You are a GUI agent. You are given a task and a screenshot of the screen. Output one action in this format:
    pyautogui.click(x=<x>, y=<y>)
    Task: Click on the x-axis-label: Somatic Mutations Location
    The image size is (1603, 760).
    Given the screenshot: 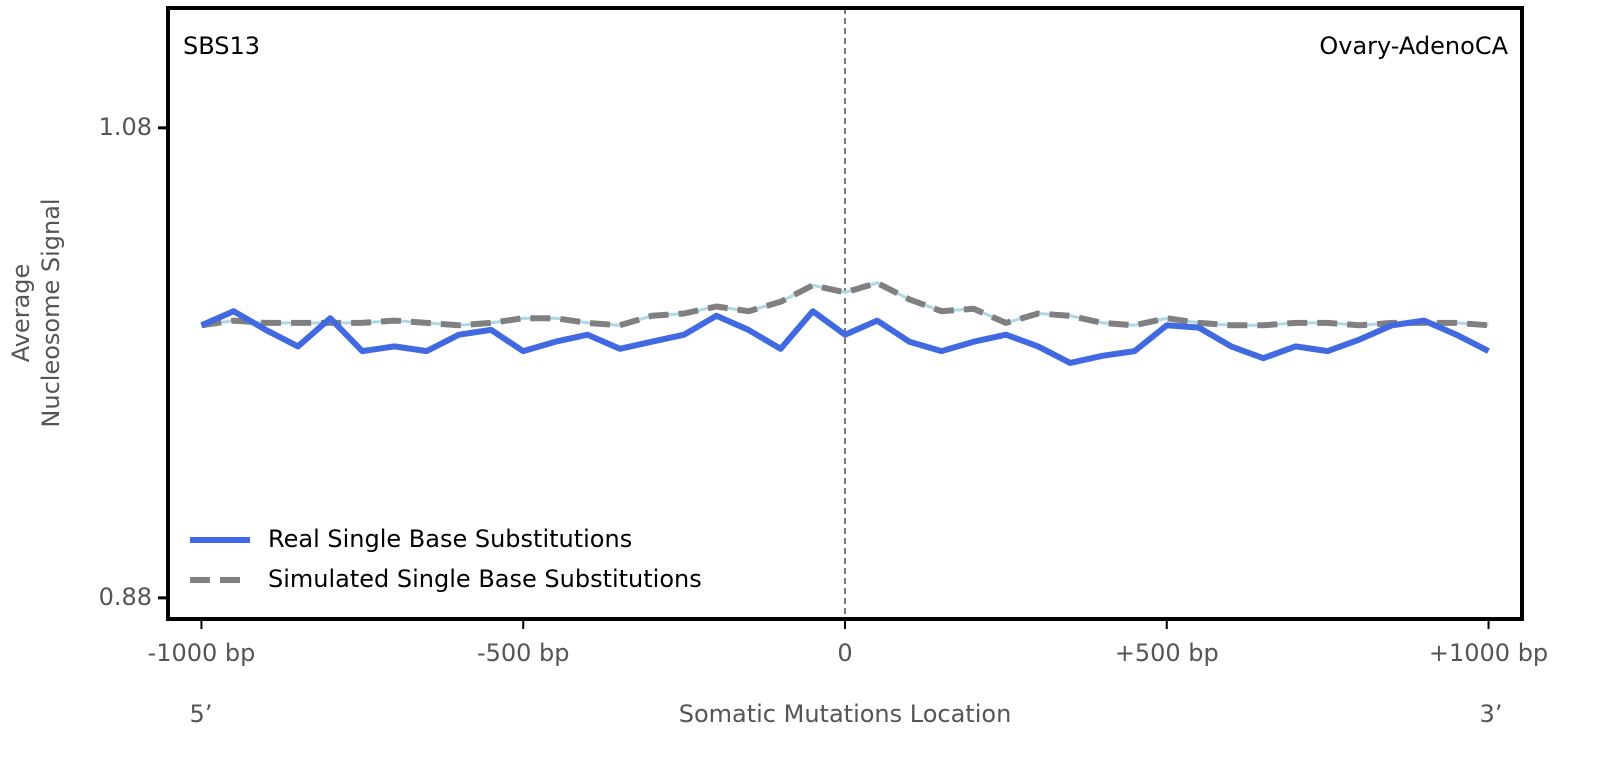 What is the action you would take?
    pyautogui.click(x=845, y=714)
    